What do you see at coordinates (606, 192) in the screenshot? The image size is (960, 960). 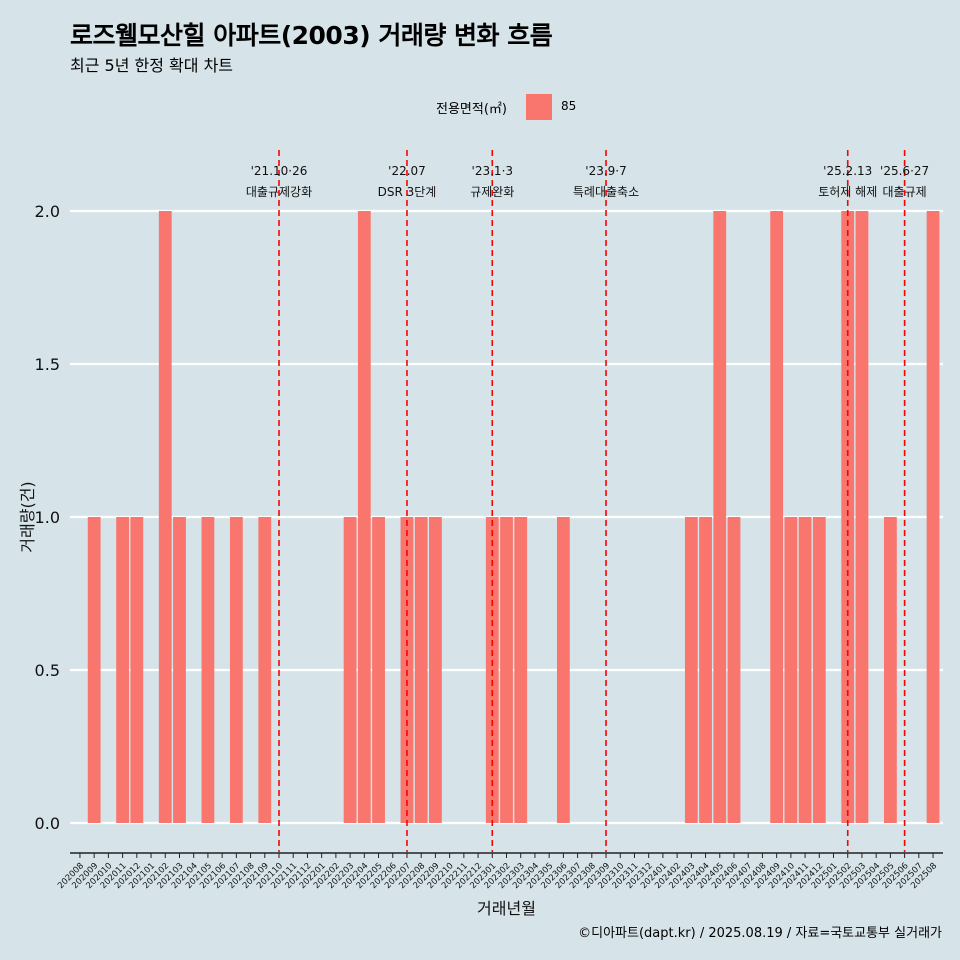 I see `event-text-label: 특례대출축소` at bounding box center [606, 192].